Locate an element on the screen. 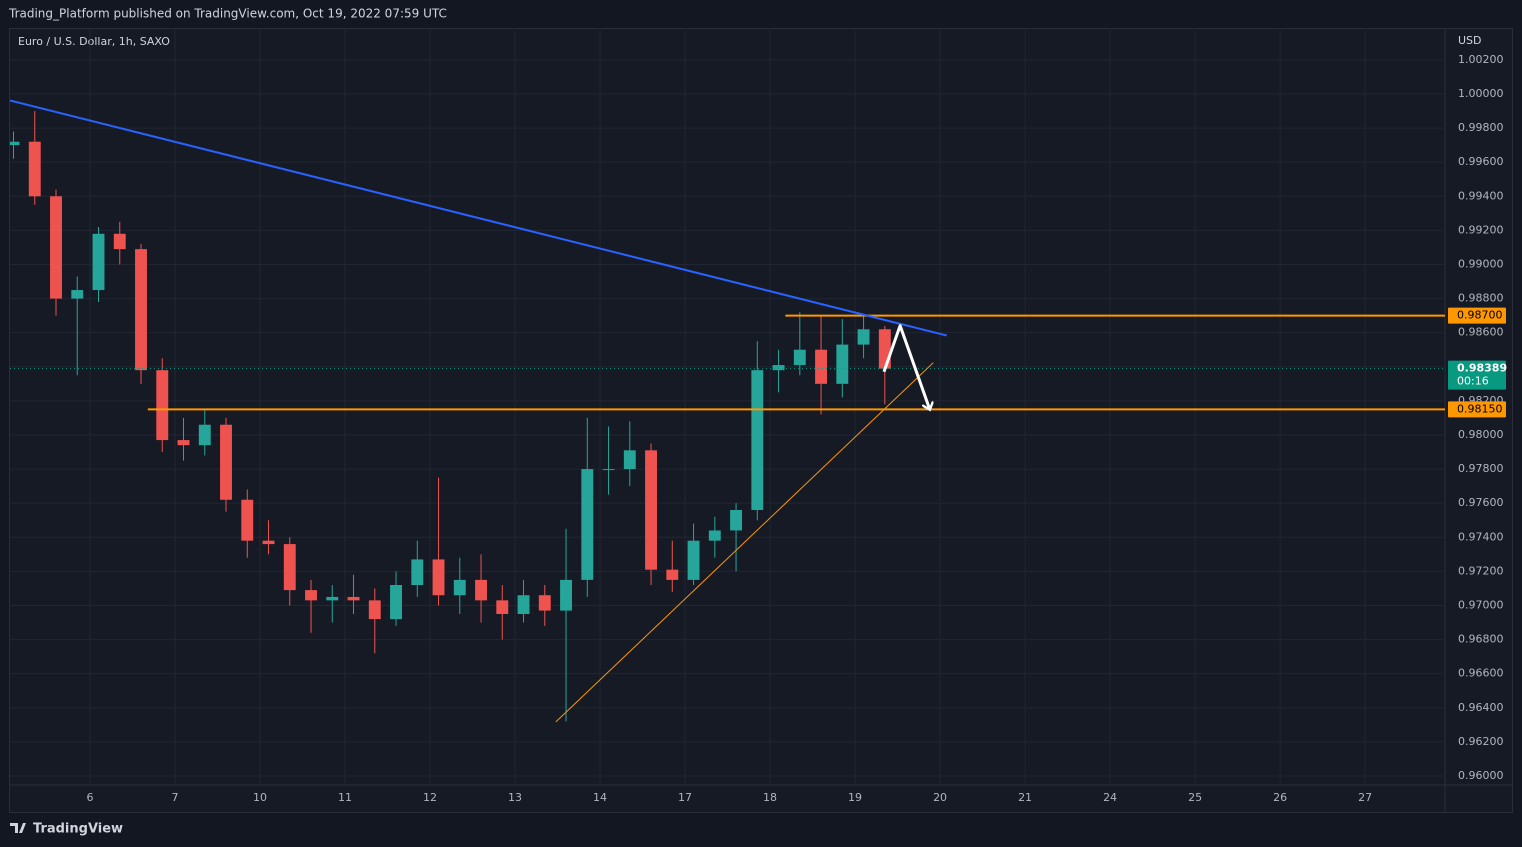  x-tick-label: 19 is located at coordinates (855, 797).